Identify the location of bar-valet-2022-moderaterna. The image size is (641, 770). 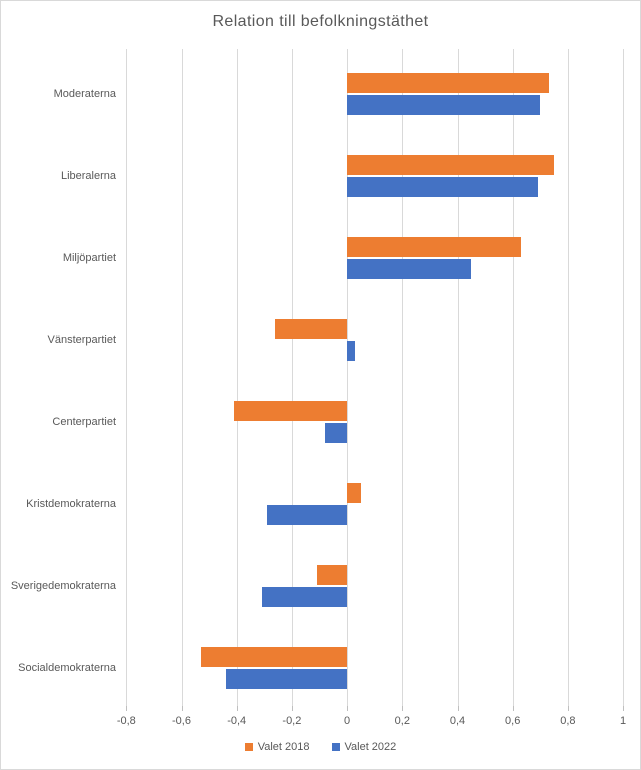
(444, 105).